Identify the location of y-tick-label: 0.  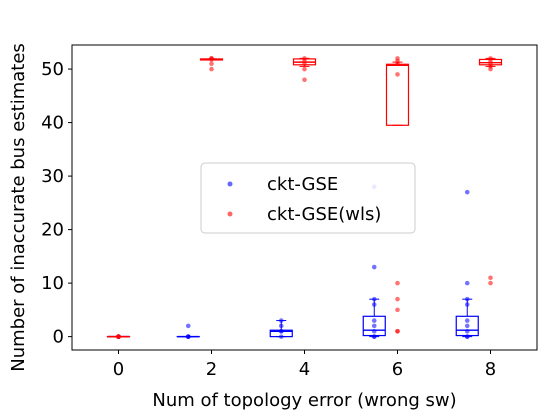
(58, 337).